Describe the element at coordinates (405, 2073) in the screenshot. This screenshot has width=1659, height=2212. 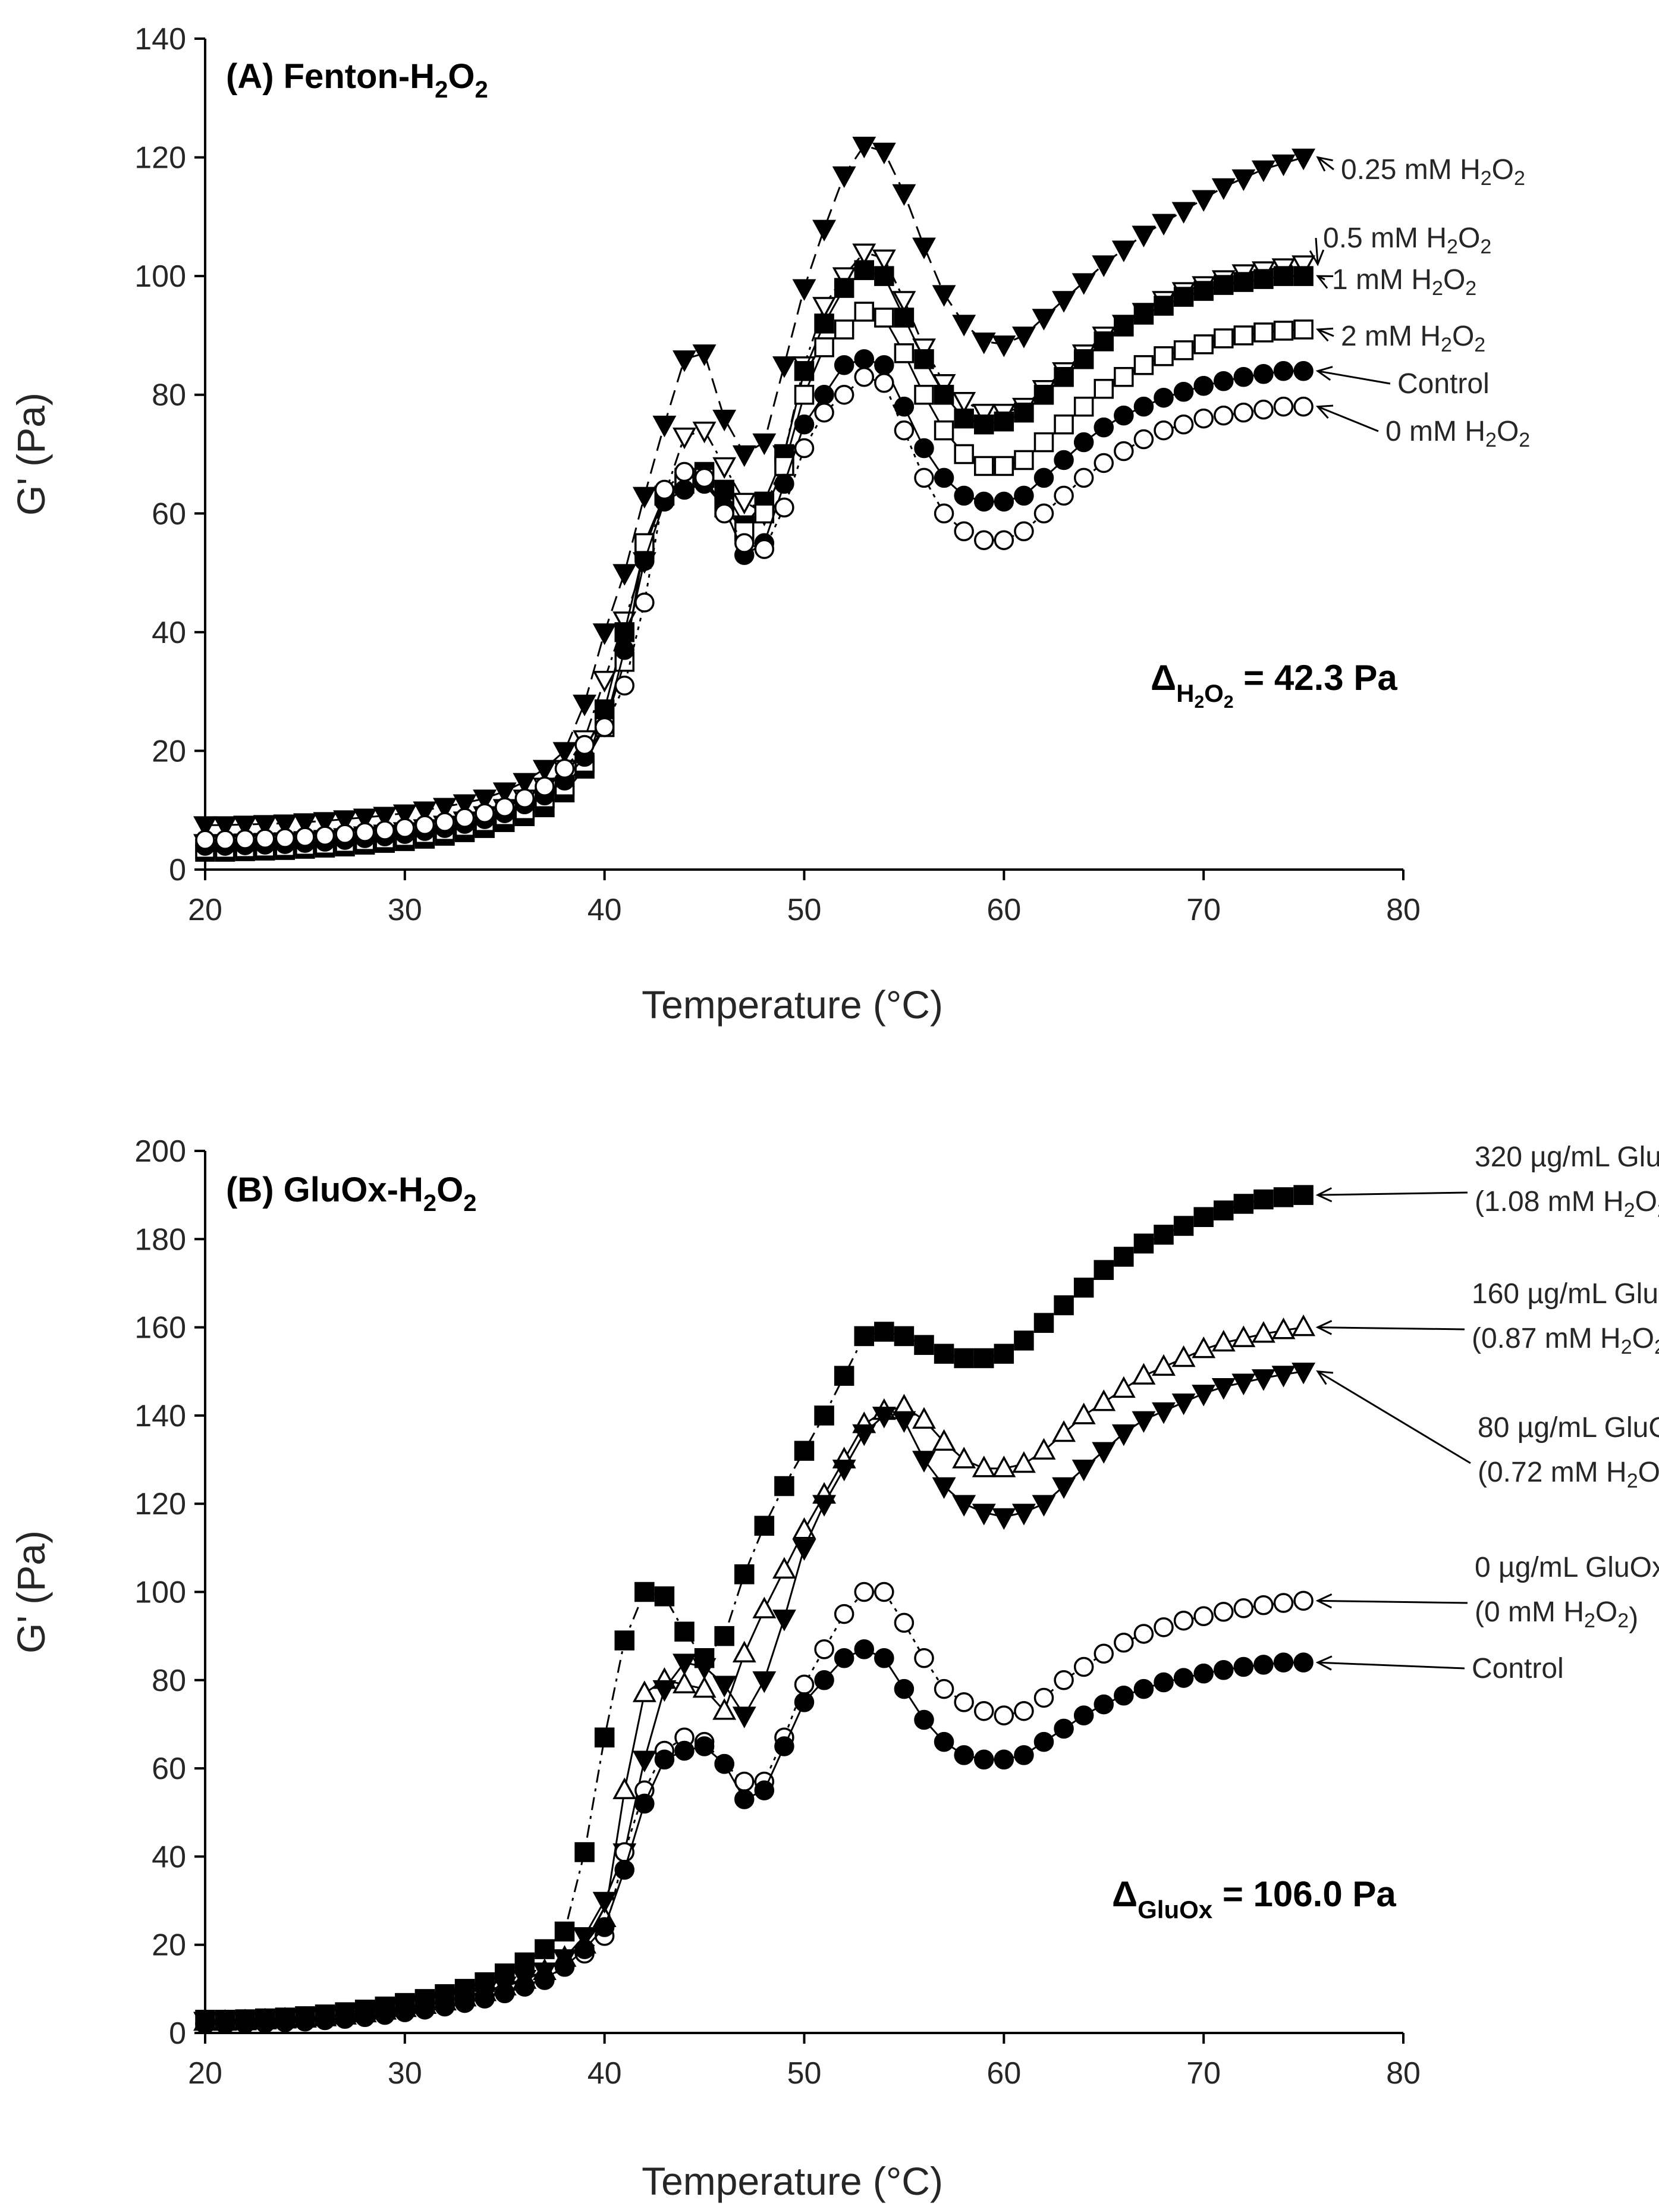
I see `panel-b-x-tick-label: 30` at that location.